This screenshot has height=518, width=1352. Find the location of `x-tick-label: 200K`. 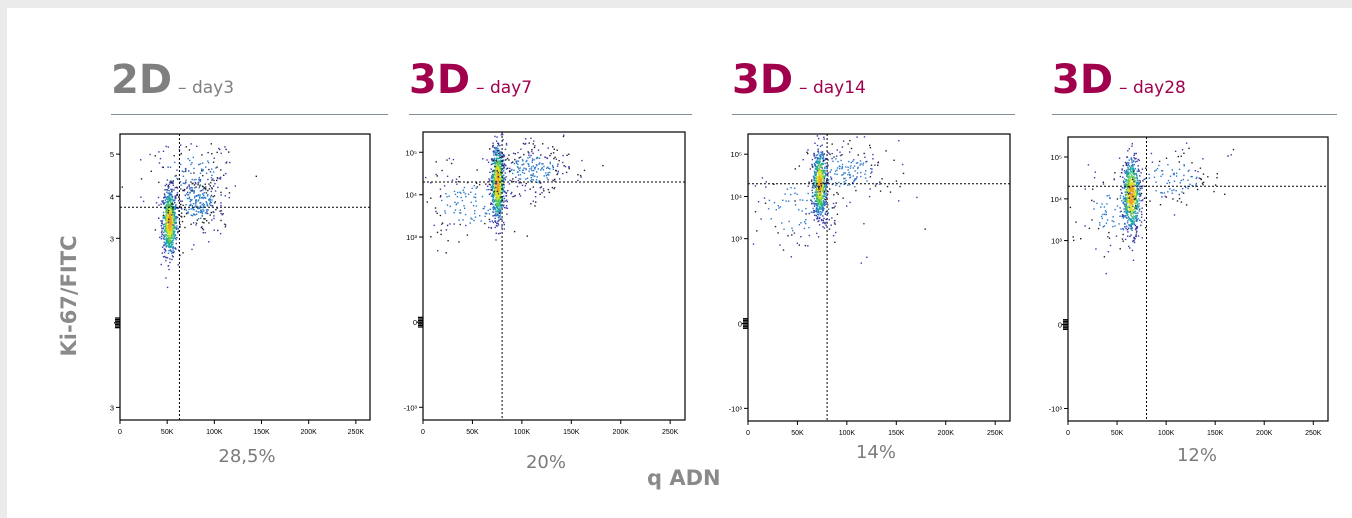

x-tick-label: 200K is located at coordinates (621, 432).